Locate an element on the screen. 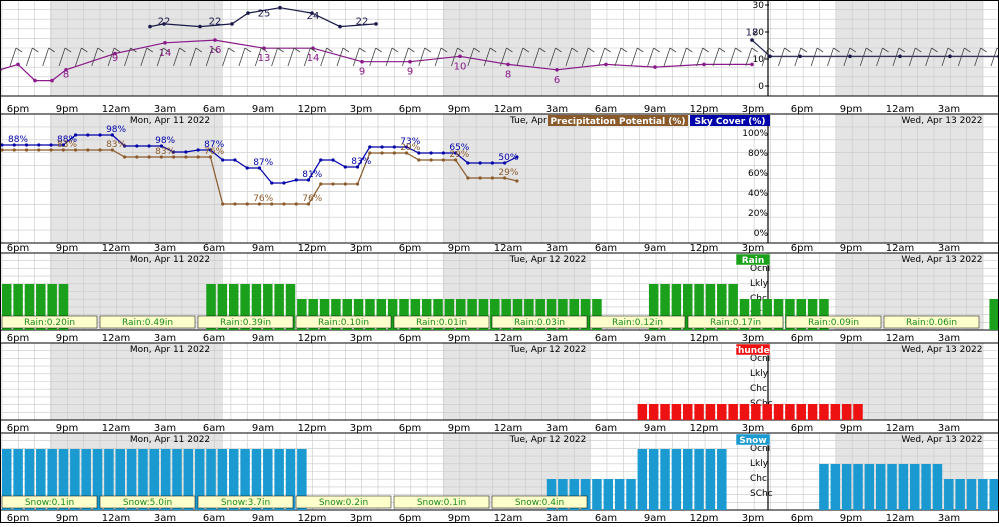  date-label: Mon, Apr 11 2022 is located at coordinates (170, 350).